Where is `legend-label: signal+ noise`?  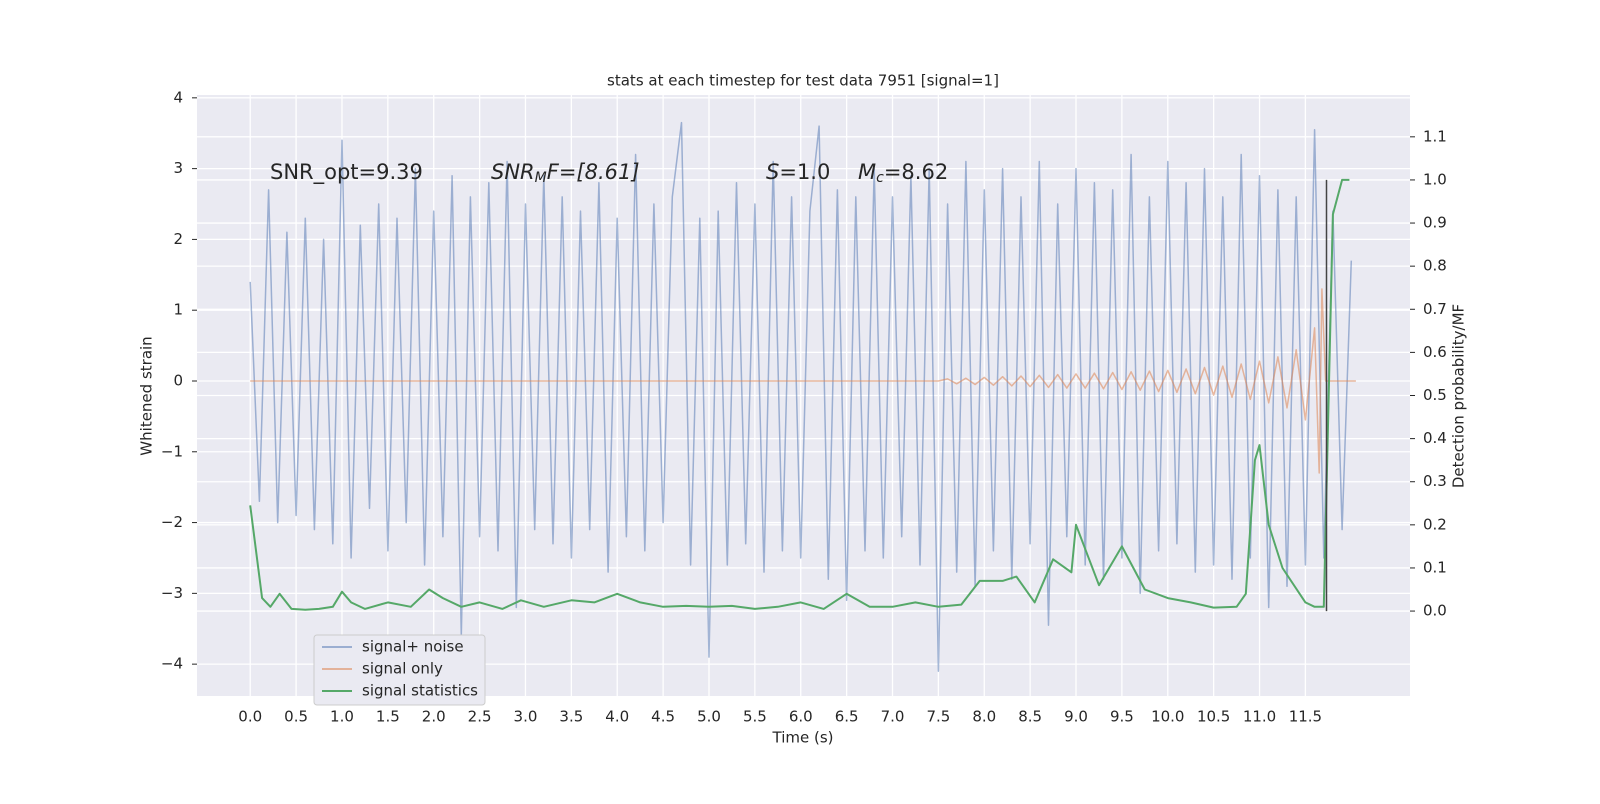 legend-label: signal+ noise is located at coordinates (413, 647).